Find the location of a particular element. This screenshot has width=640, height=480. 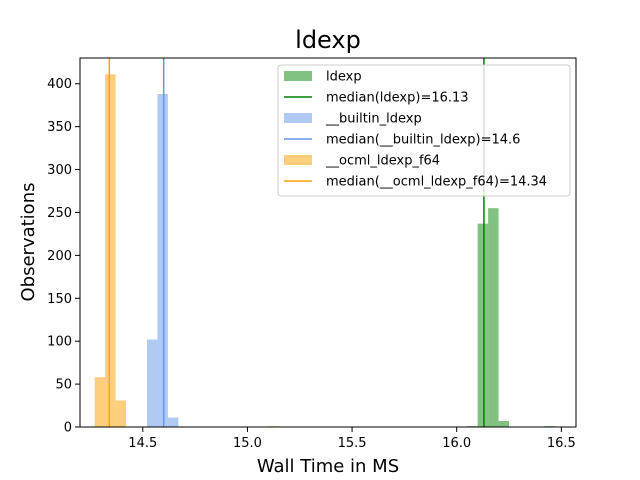

y-tick-label: 50 is located at coordinates (63, 385).